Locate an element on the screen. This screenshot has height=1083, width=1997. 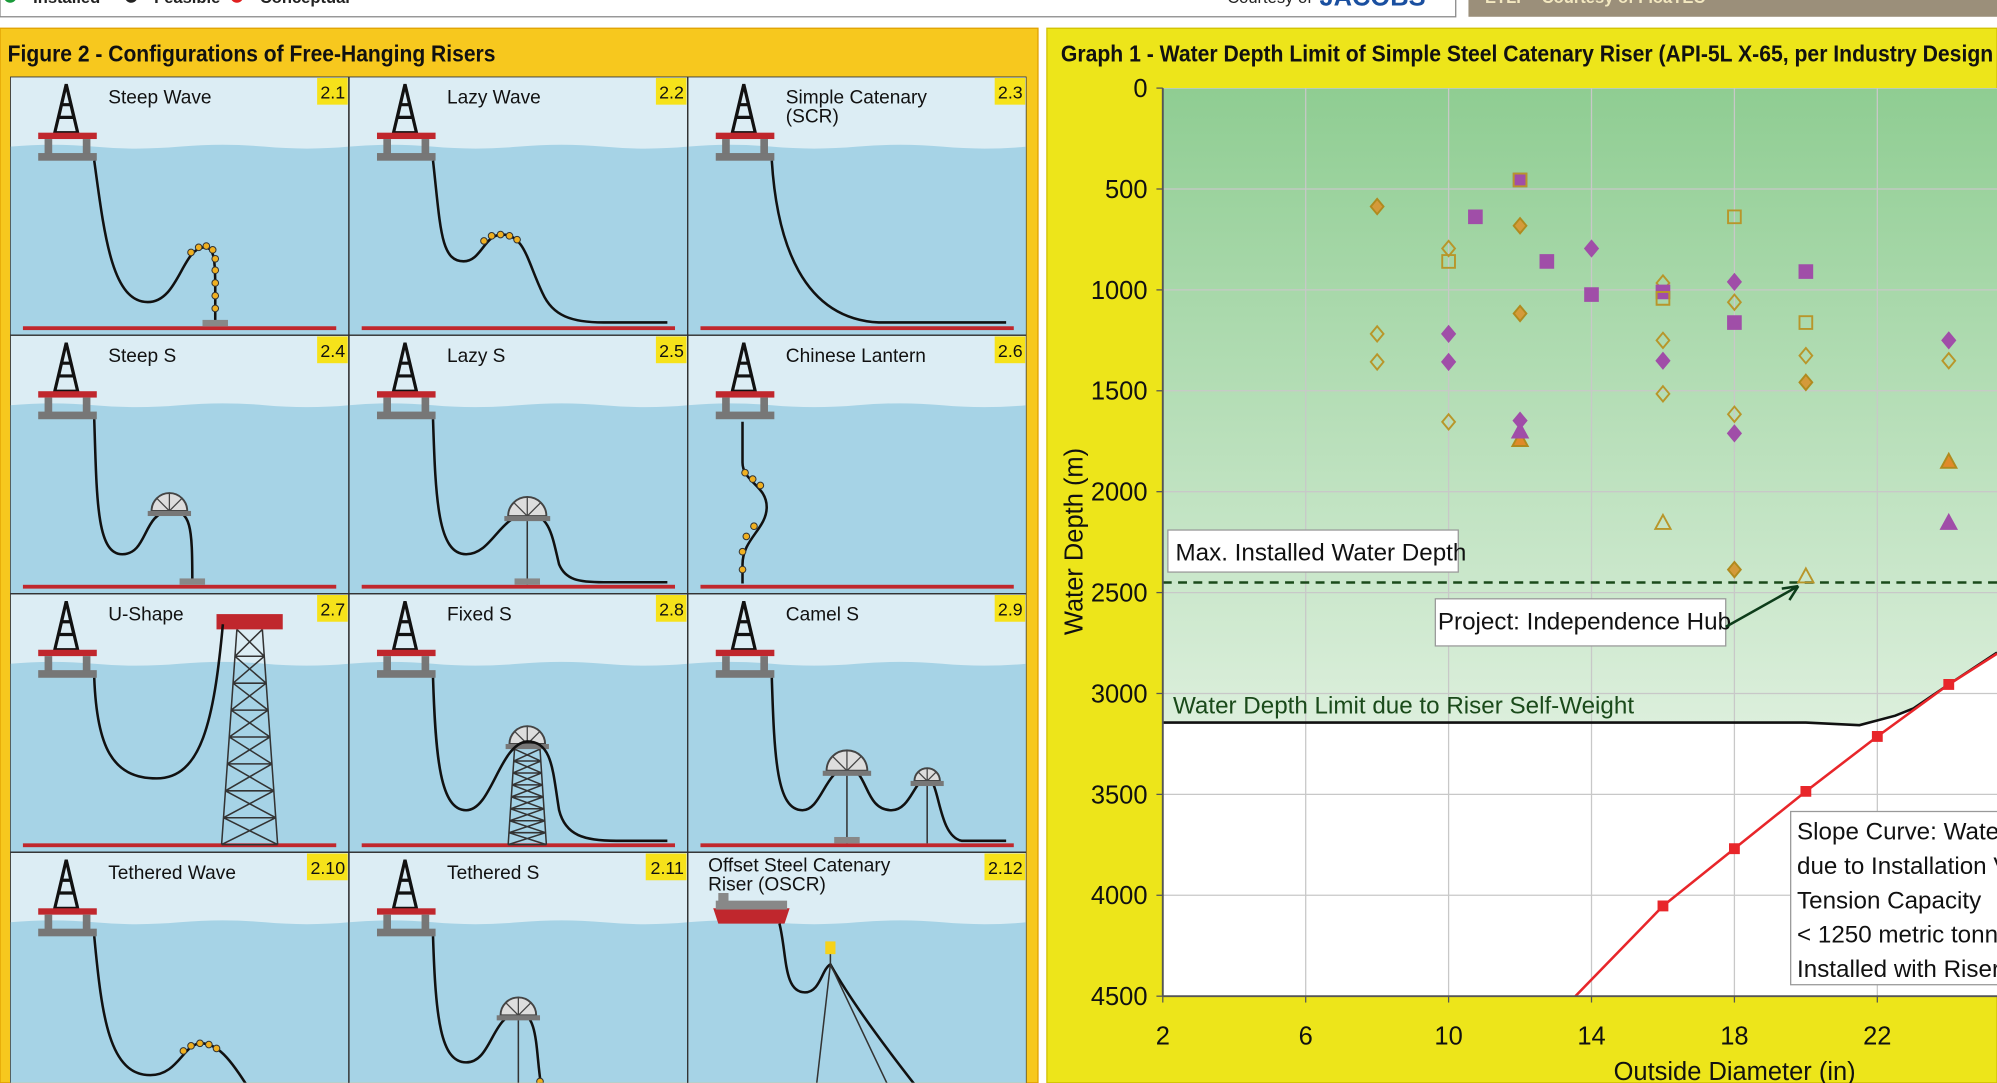
x-tick-label: 2 is located at coordinates (1163, 1037).